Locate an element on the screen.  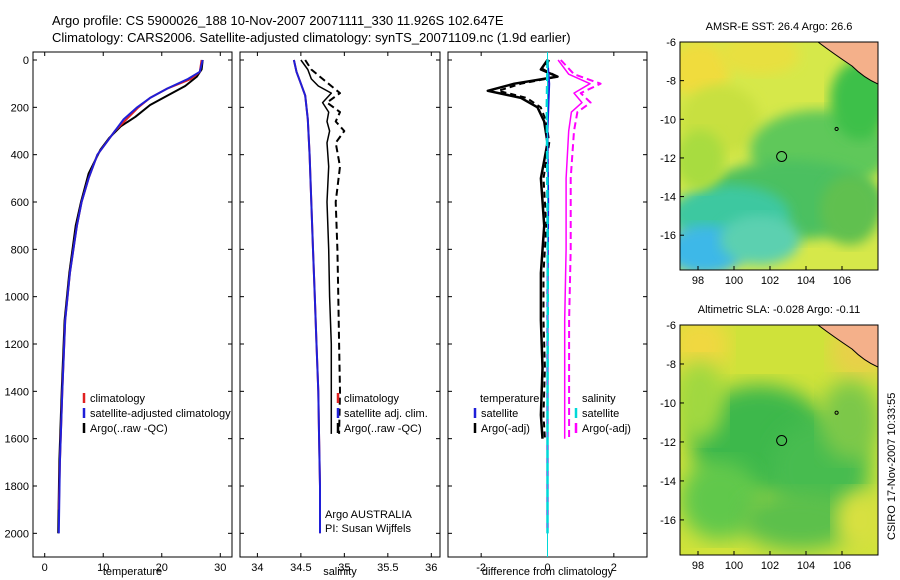
x-tick-label-difference: 2 is located at coordinates (614, 568).